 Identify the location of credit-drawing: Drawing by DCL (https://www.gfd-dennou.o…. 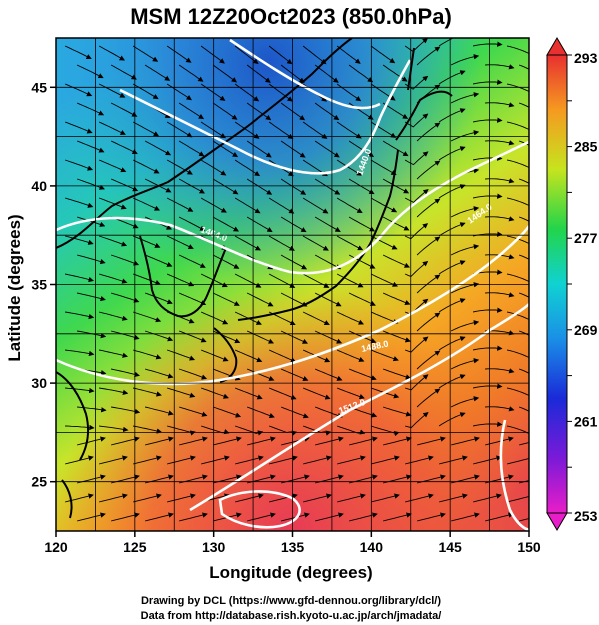
(291, 601).